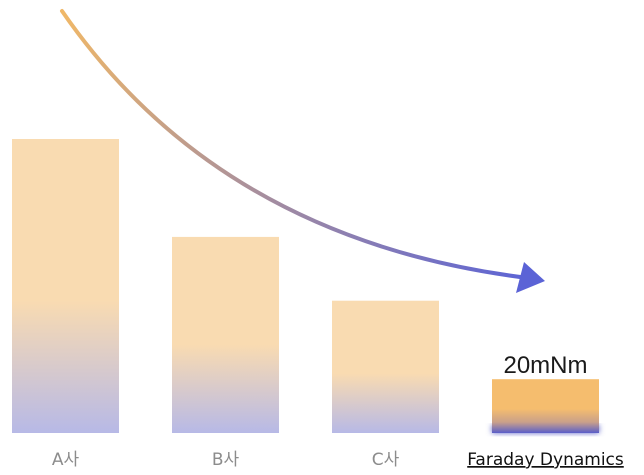 Image resolution: width=644 pixels, height=475 pixels. What do you see at coordinates (66, 460) in the screenshot?
I see `category-label-1: A사` at bounding box center [66, 460].